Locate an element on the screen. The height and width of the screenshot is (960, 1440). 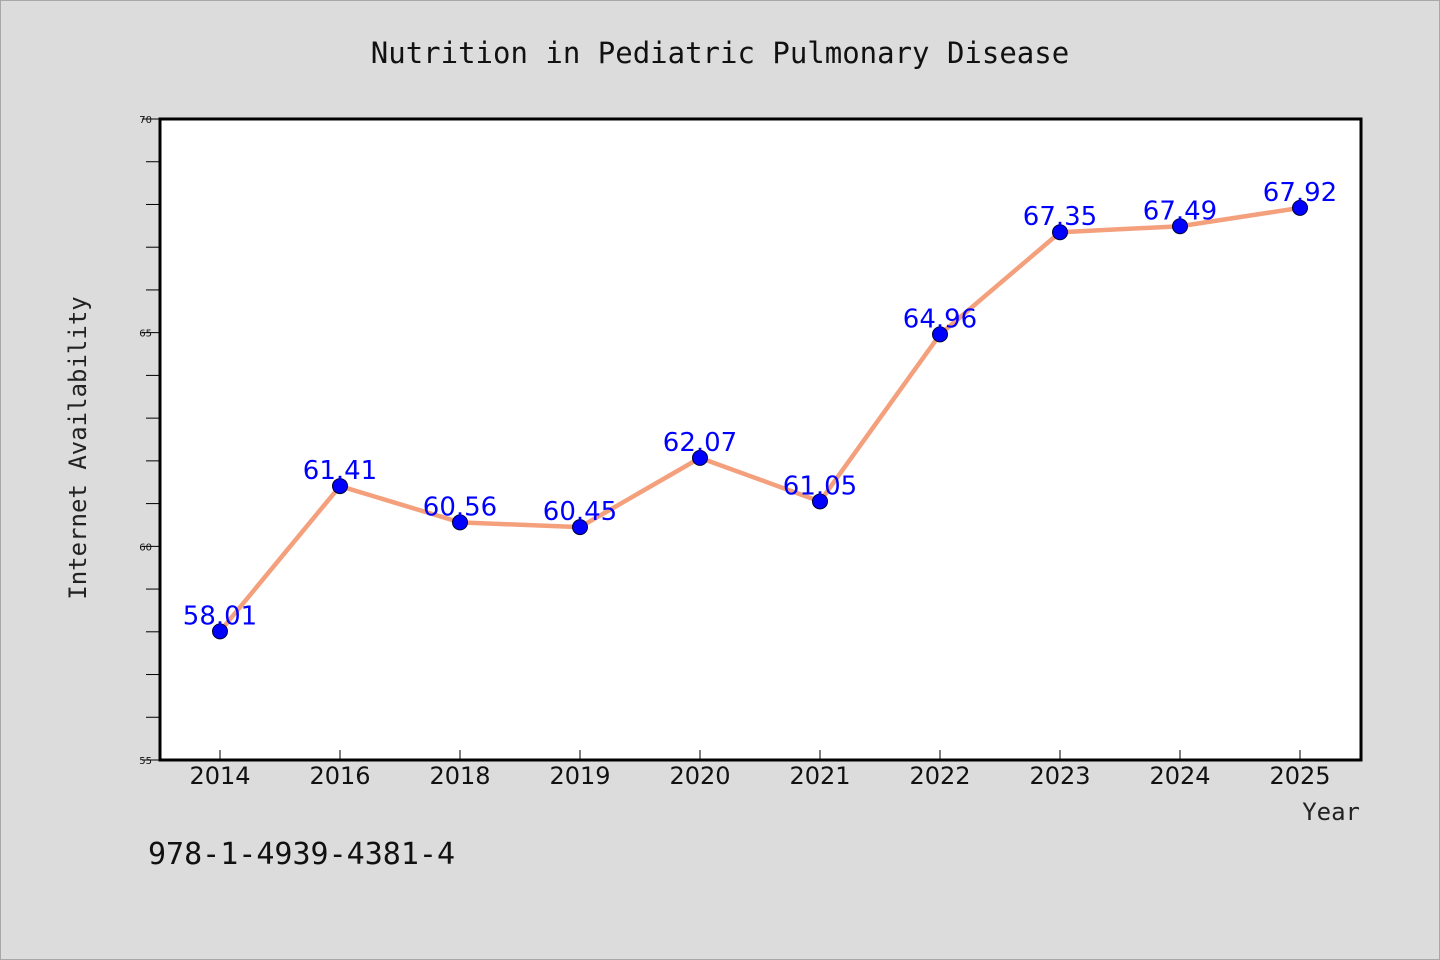
data-label: 62.07 is located at coordinates (700, 443).